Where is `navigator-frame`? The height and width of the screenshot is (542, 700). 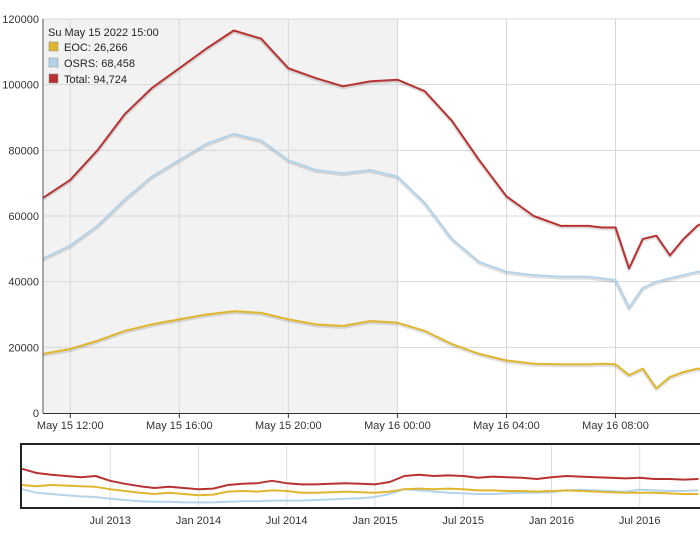
navigator-frame is located at coordinates (360, 476).